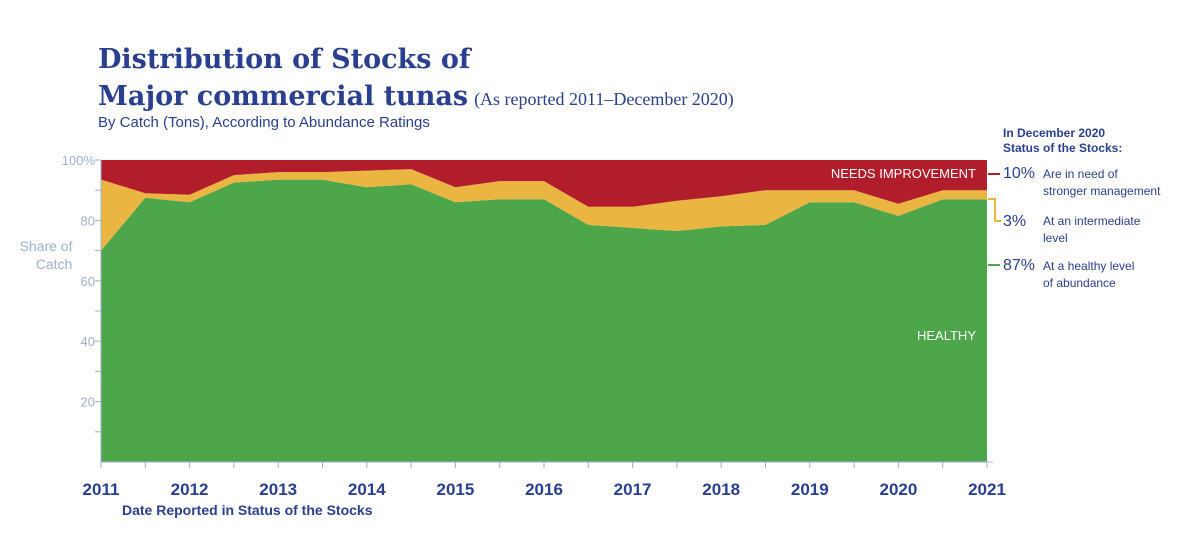 Image resolution: width=1200 pixels, height=547 pixels. I want to click on intermediate-area, so click(544, 210).